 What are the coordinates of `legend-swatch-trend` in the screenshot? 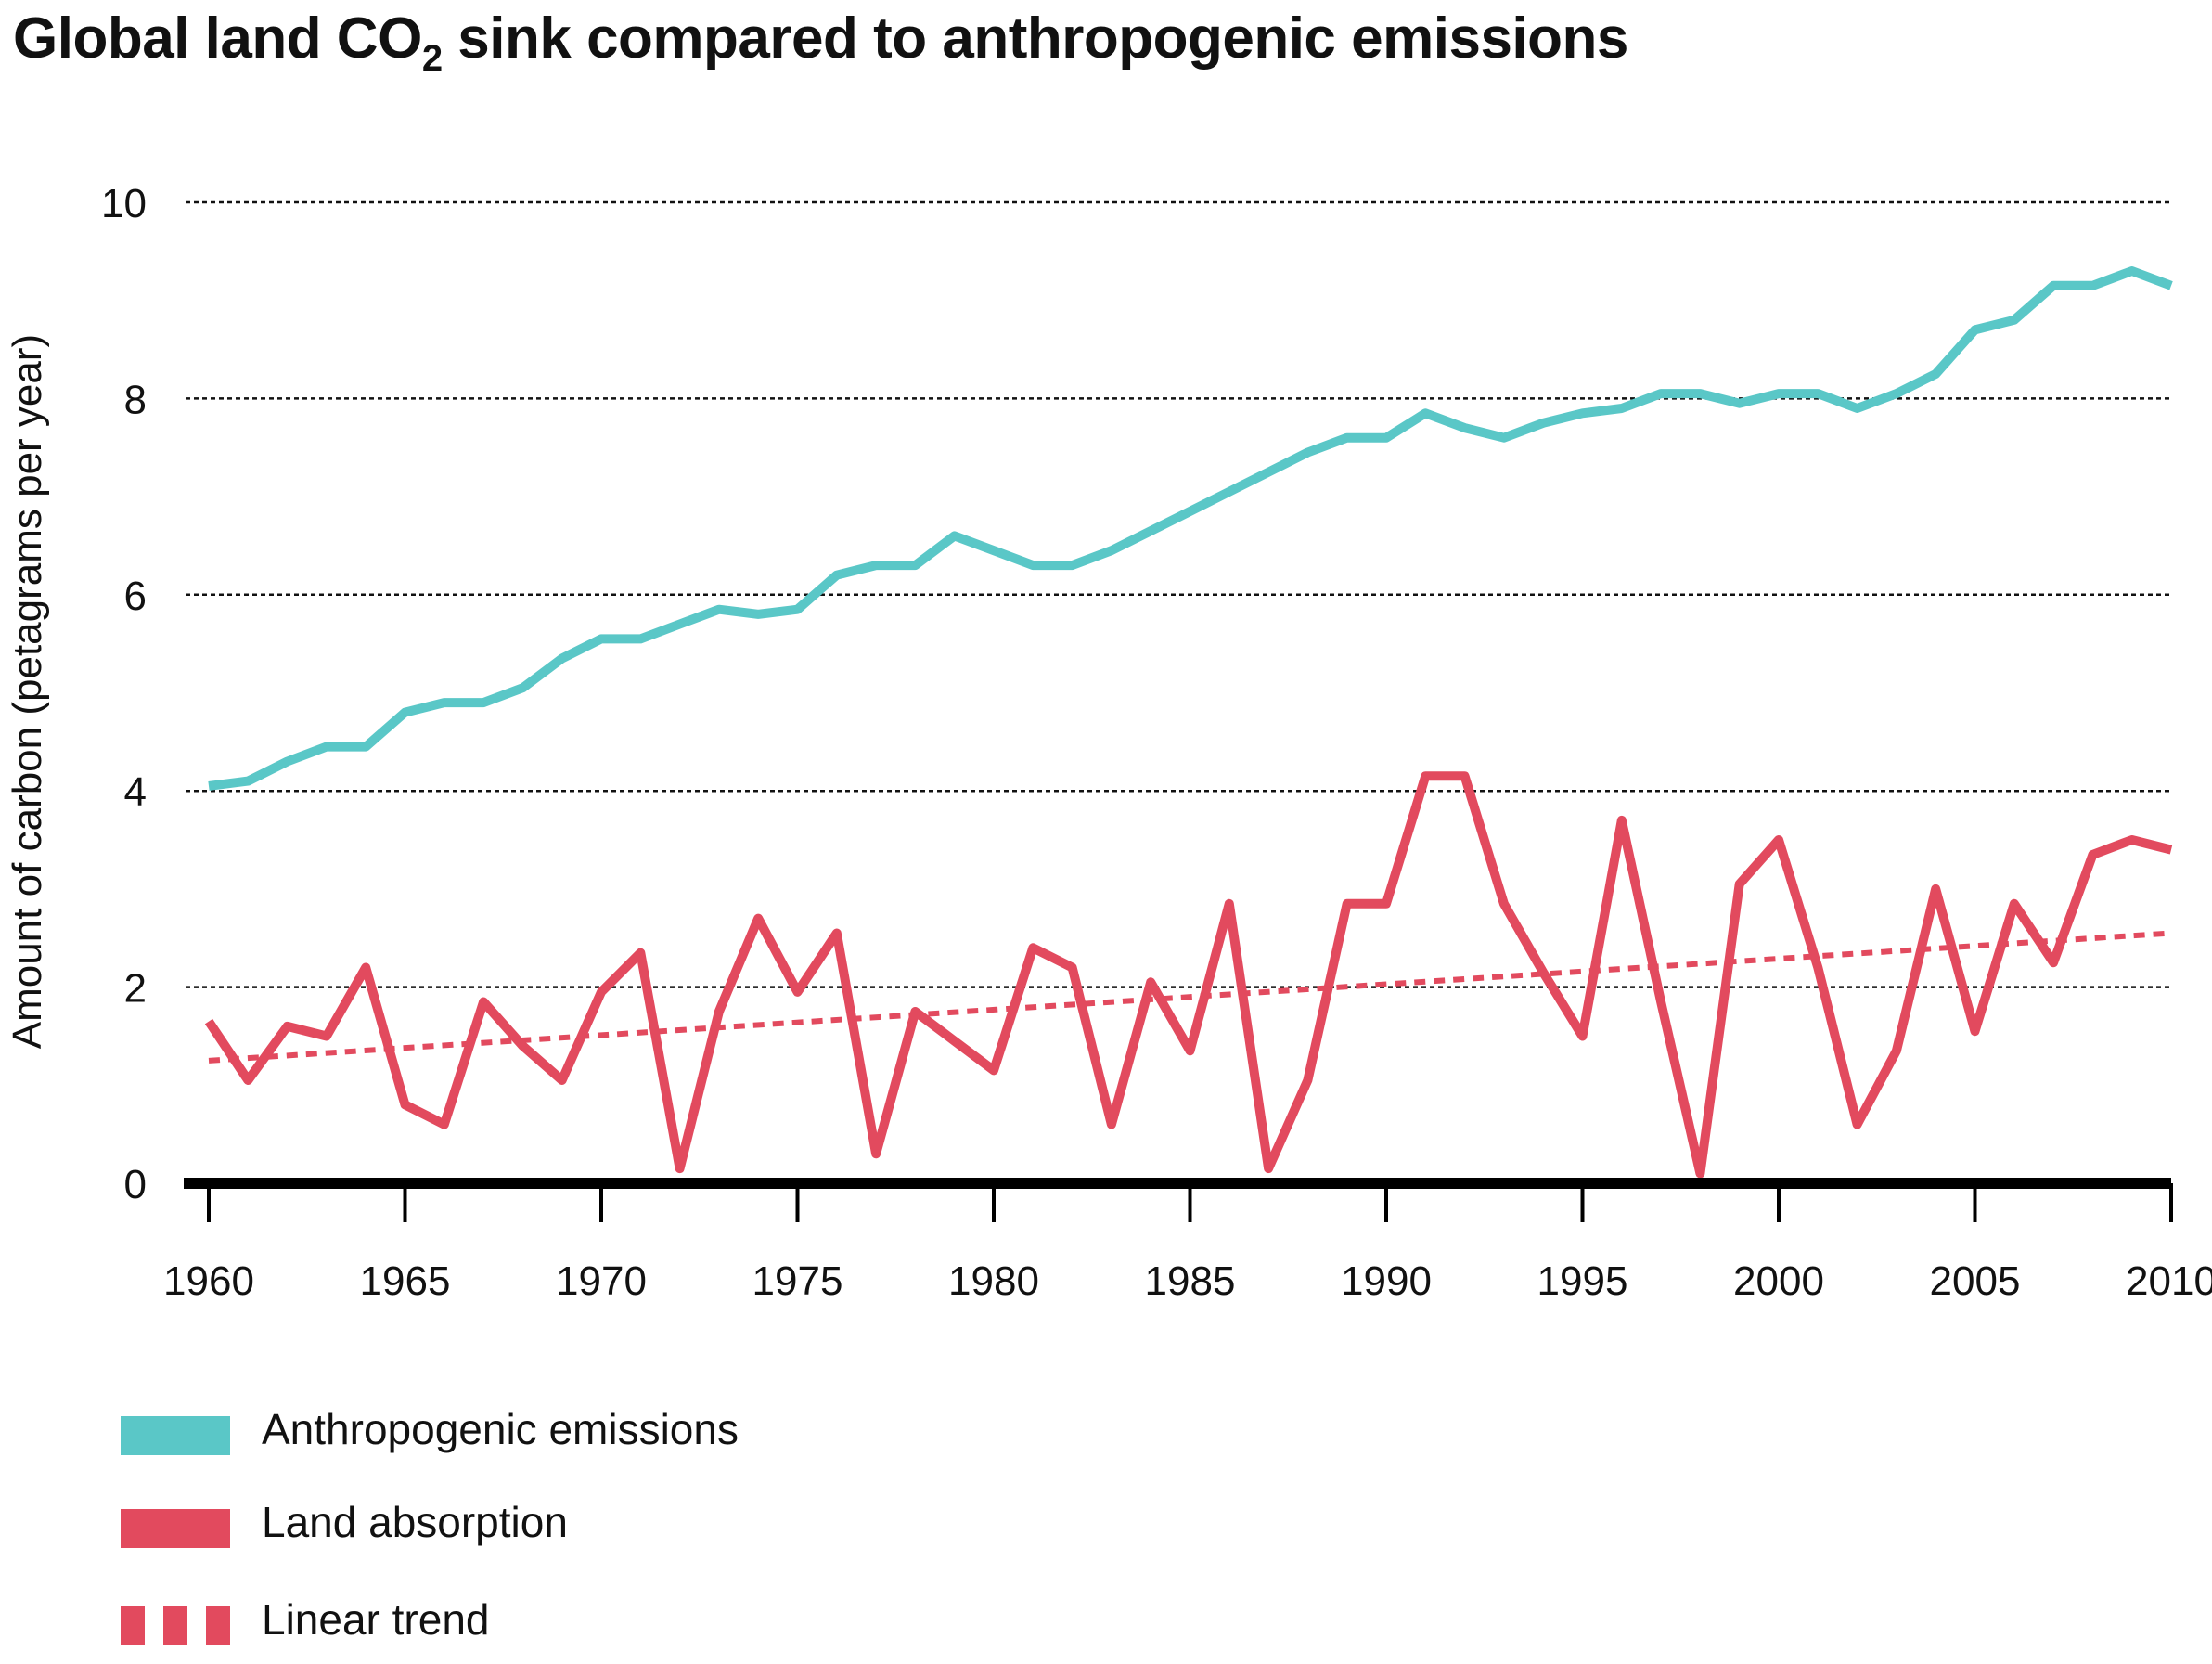 It's located at (175, 1625).